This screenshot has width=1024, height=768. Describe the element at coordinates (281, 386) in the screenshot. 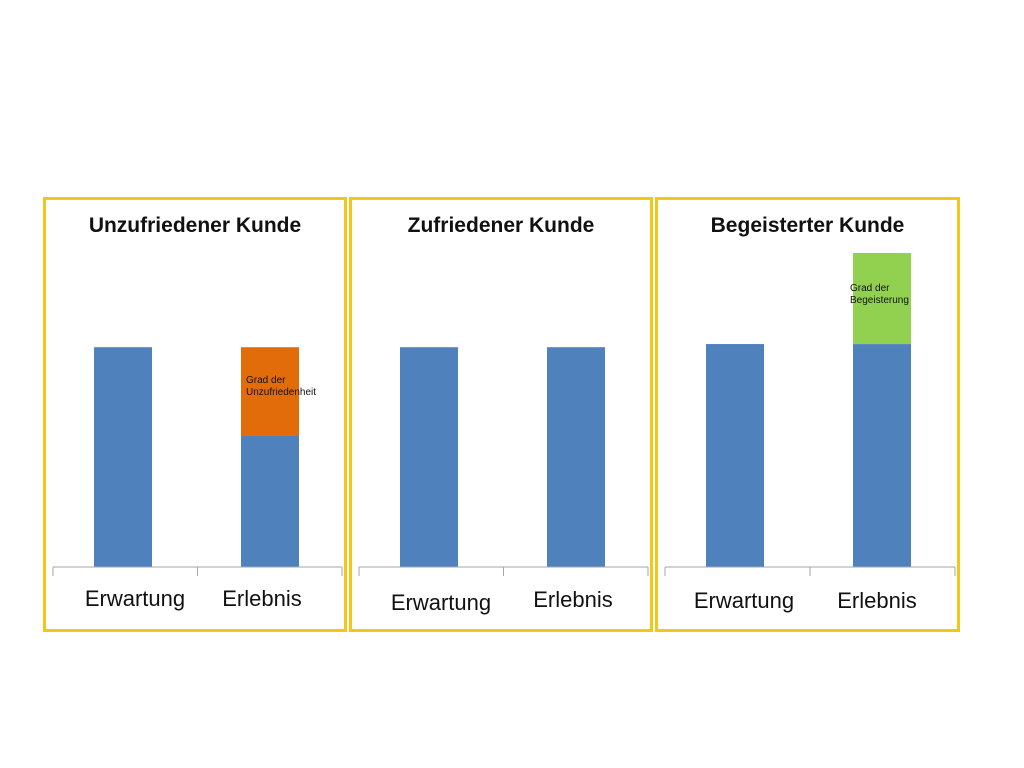

I see `segment-label-unzufriedenheit: Grad der Unzufriedenheit` at that location.